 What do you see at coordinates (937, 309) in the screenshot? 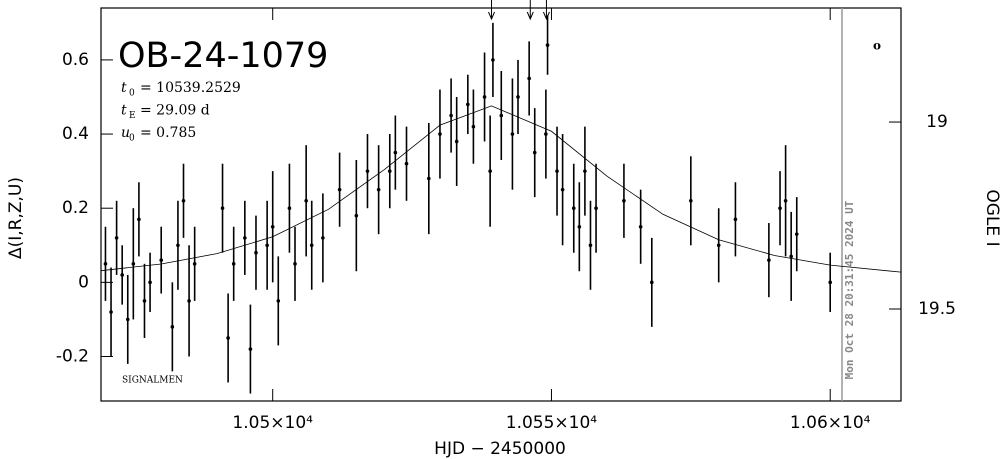
I see `y2-tick-label: 19.5` at bounding box center [937, 309].